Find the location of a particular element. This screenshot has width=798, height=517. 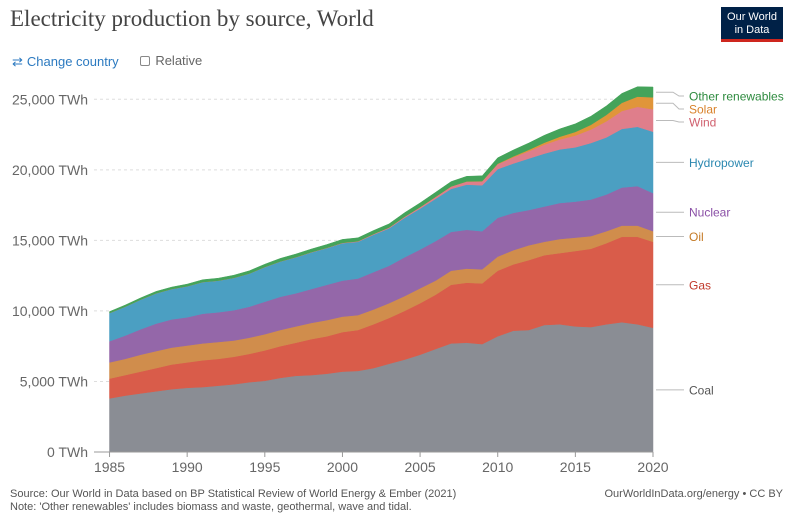

change-country-button: ⇄ Change country is located at coordinates (65, 62).